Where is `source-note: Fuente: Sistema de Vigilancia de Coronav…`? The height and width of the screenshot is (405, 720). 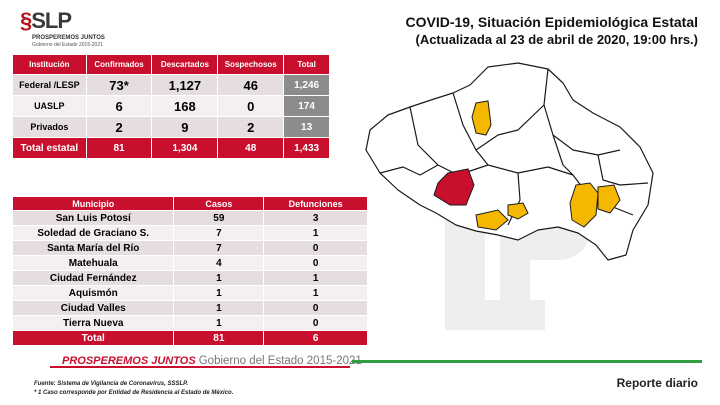
source-note: Fuente: Sistema de Vigilancia de Coronav… is located at coordinates (111, 384).